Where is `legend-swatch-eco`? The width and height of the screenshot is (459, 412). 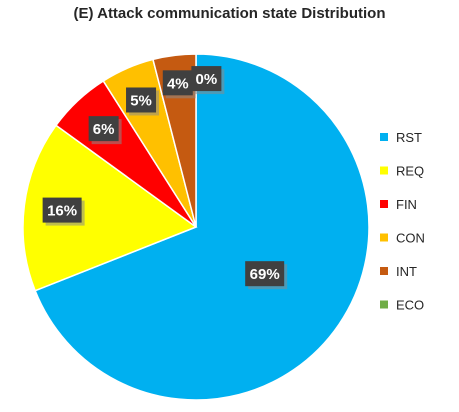
legend-swatch-eco is located at coordinates (384, 304).